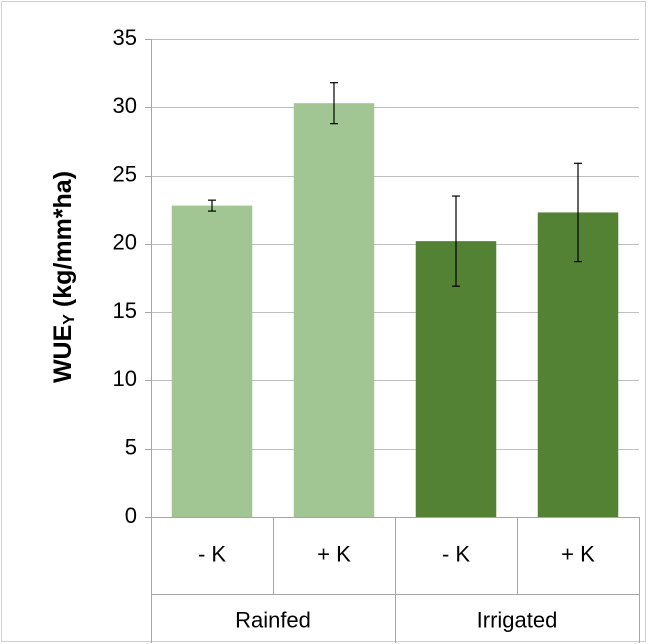 Image resolution: width=648 pixels, height=644 pixels. I want to click on x-group-label: Rainfed, so click(273, 619).